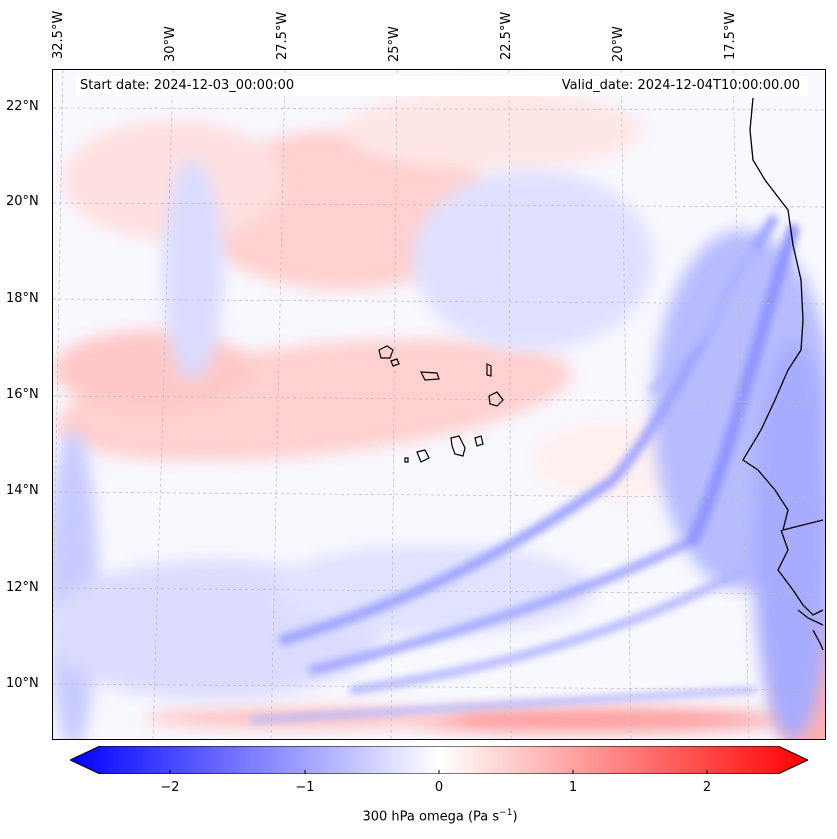 The height and width of the screenshot is (839, 837). I want to click on lat-label-16n: 16°N, so click(22, 394).